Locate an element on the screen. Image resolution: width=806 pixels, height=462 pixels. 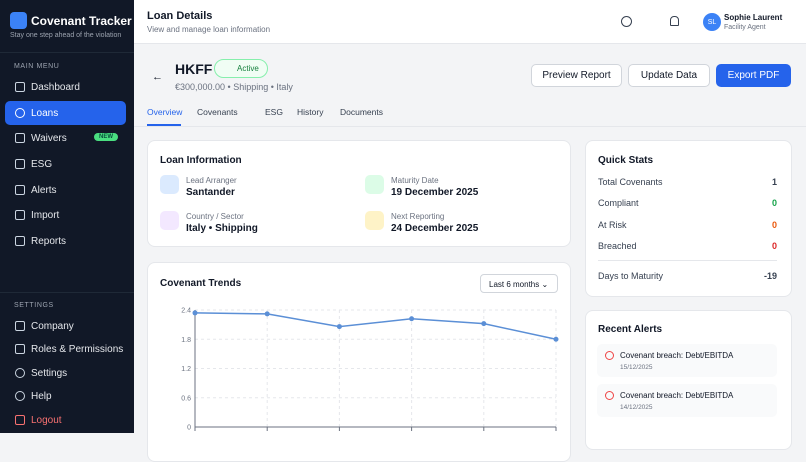
y-tick-label: 0 is located at coordinates (189, 428).